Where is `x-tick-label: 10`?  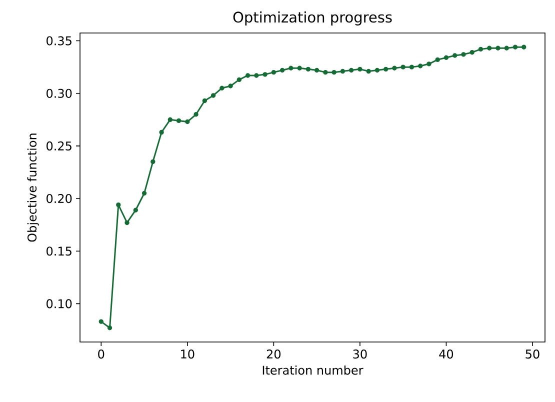 x-tick-label: 10 is located at coordinates (187, 354).